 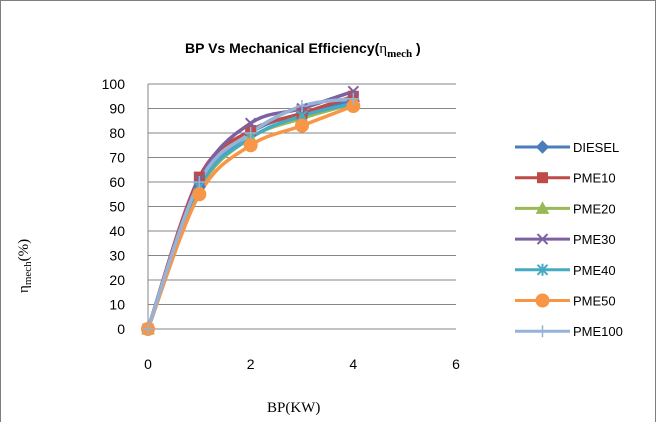 I want to click on legend: DIESEL PME10 PME20 PME30 PME40 PME50 PME100, so click(x=569, y=239).